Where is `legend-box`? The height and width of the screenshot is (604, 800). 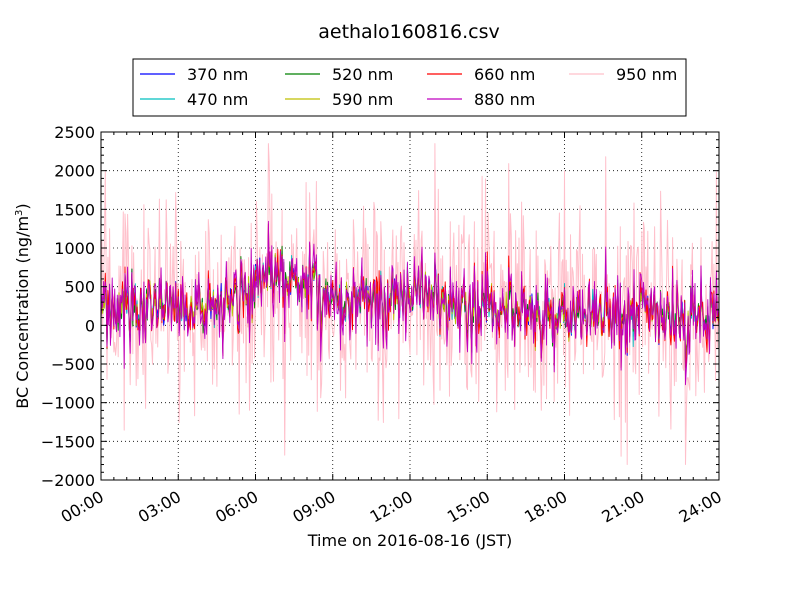 legend-box is located at coordinates (409, 87).